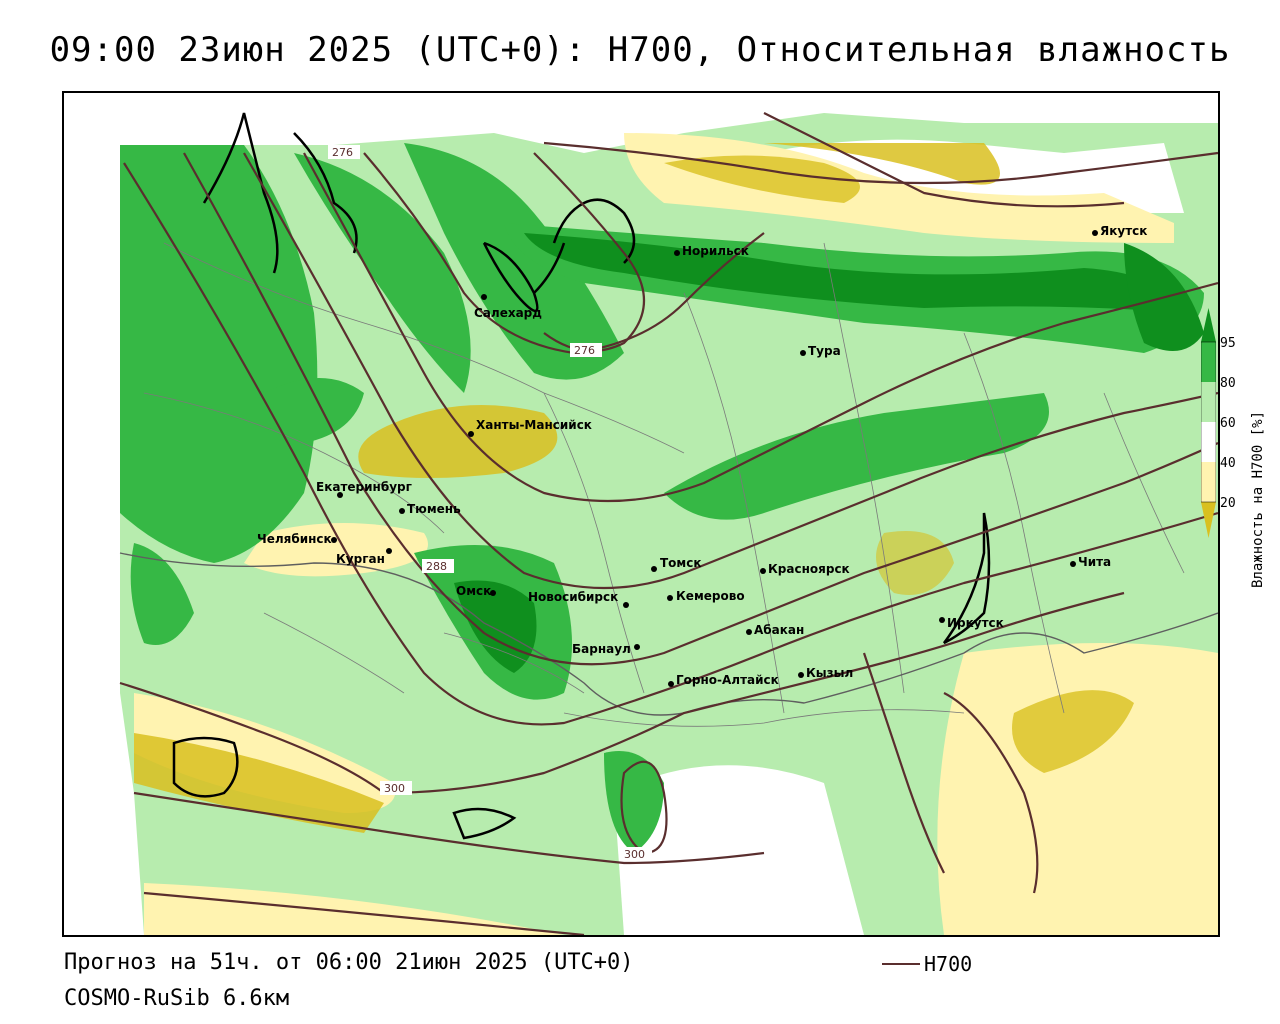  I want to click on isoline-label: 288, so click(436, 566).